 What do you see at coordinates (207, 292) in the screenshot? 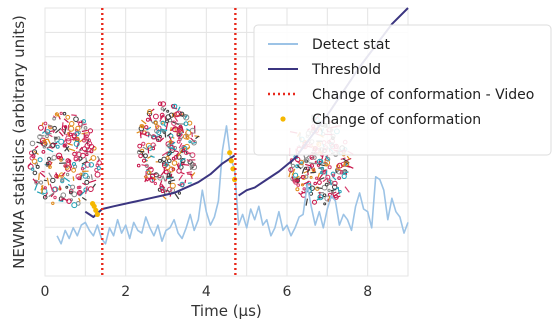
I see `x-tick-labels: 0 2 4 6 8` at bounding box center [207, 292].